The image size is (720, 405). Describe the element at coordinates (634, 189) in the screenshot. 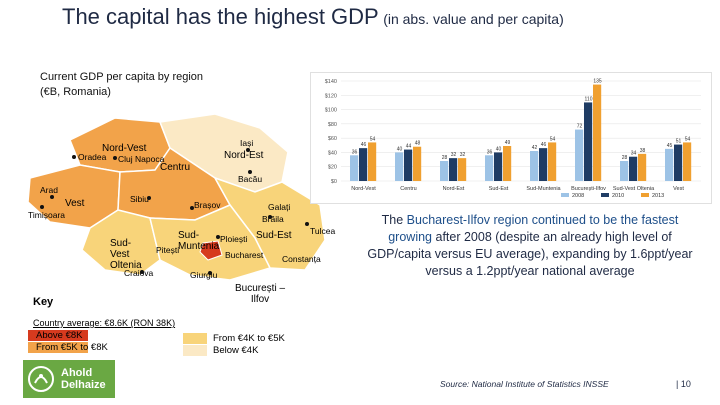

I see `x-category-label: Sud-Vest Oltenia` at that location.